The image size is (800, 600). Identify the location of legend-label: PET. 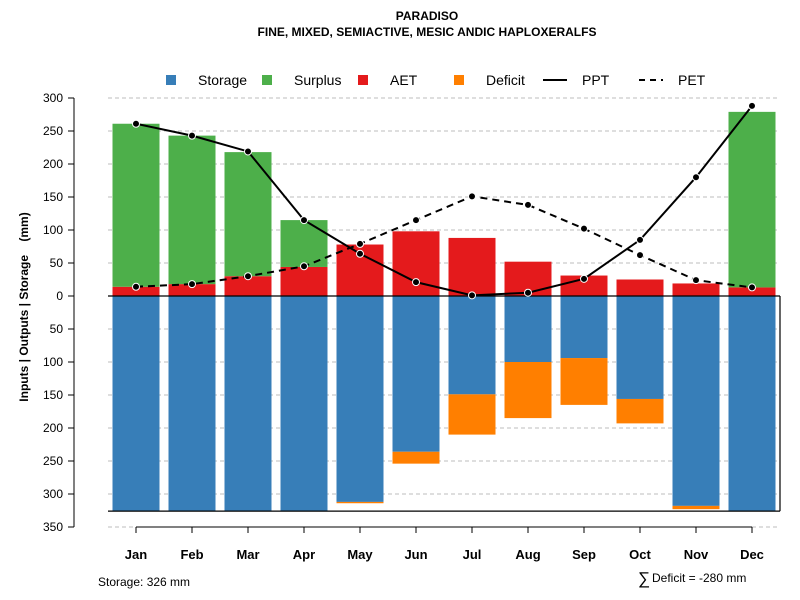
(692, 80).